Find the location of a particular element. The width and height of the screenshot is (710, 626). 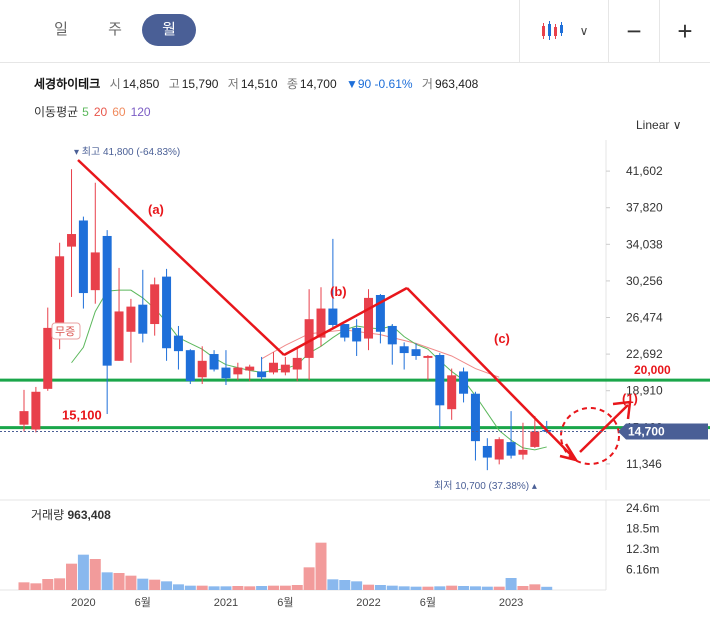

chart-type-button: ∨ is located at coordinates (563, 31).